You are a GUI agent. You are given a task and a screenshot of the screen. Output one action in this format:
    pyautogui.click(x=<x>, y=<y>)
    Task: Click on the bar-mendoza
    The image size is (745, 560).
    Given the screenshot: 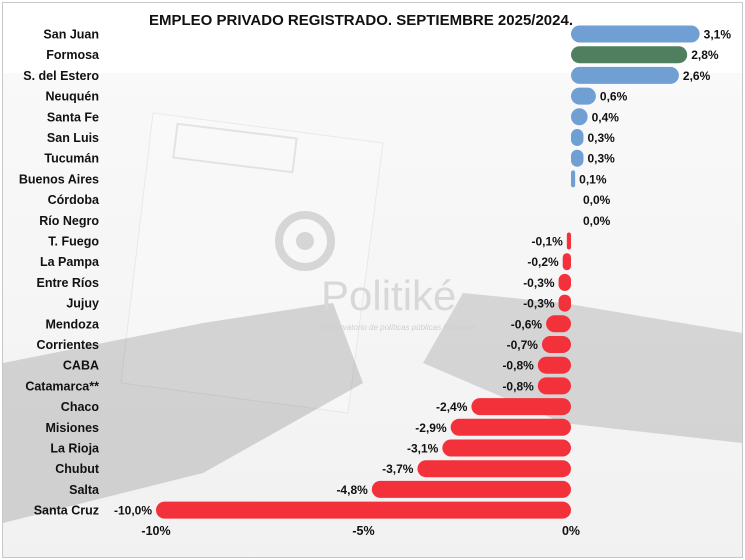 What is the action you would take?
    pyautogui.click(x=558, y=324)
    